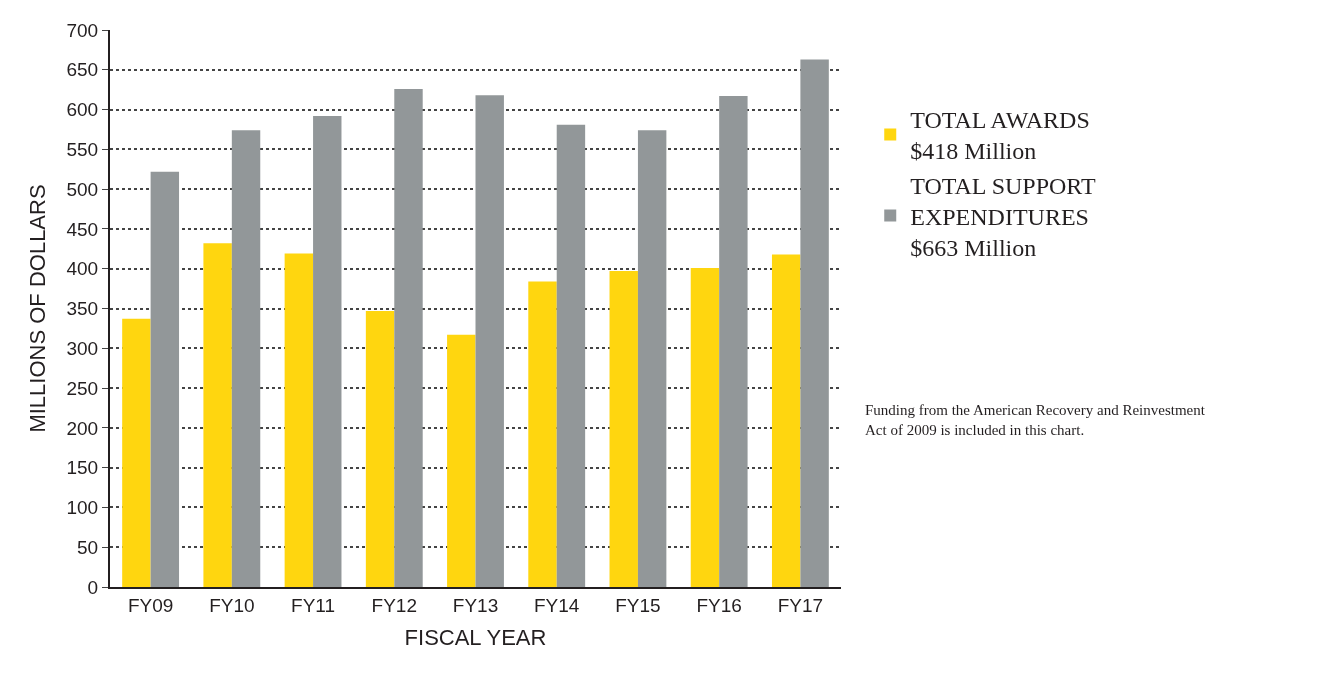 The height and width of the screenshot is (677, 1331). I want to click on y-tick-label: 450, so click(82, 229).